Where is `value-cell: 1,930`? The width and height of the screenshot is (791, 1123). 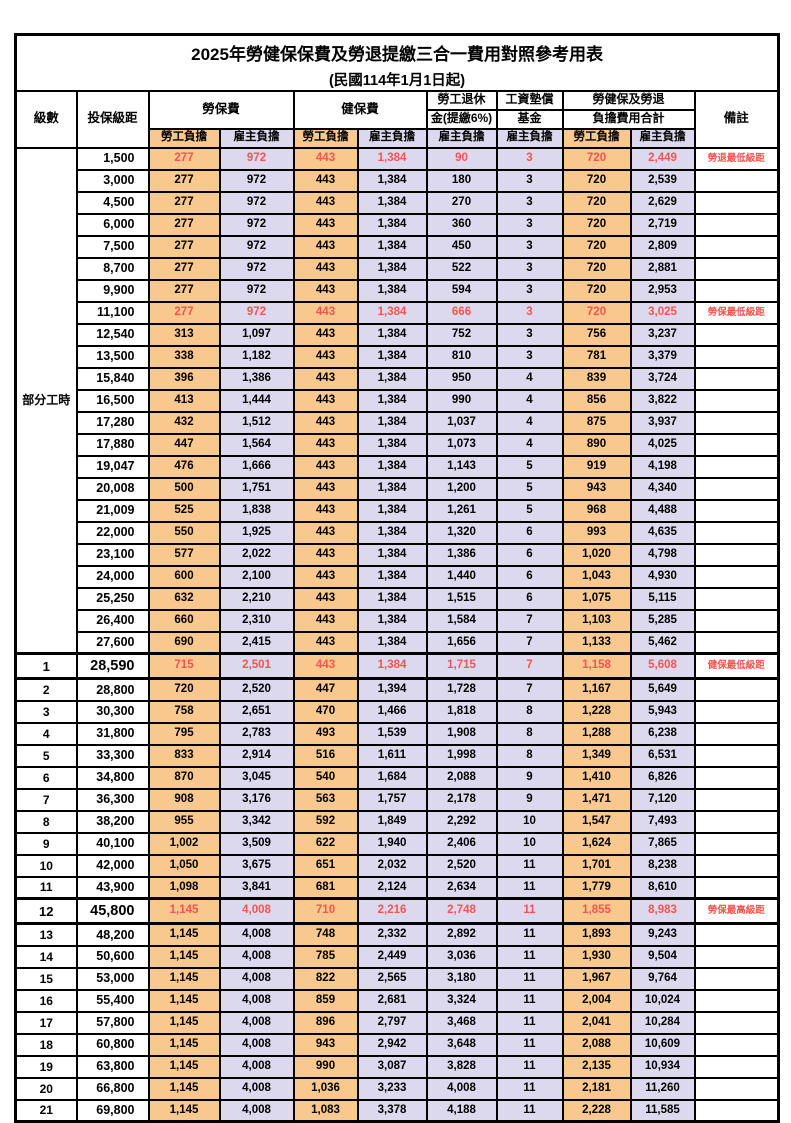 value-cell: 1,930 is located at coordinates (596, 956).